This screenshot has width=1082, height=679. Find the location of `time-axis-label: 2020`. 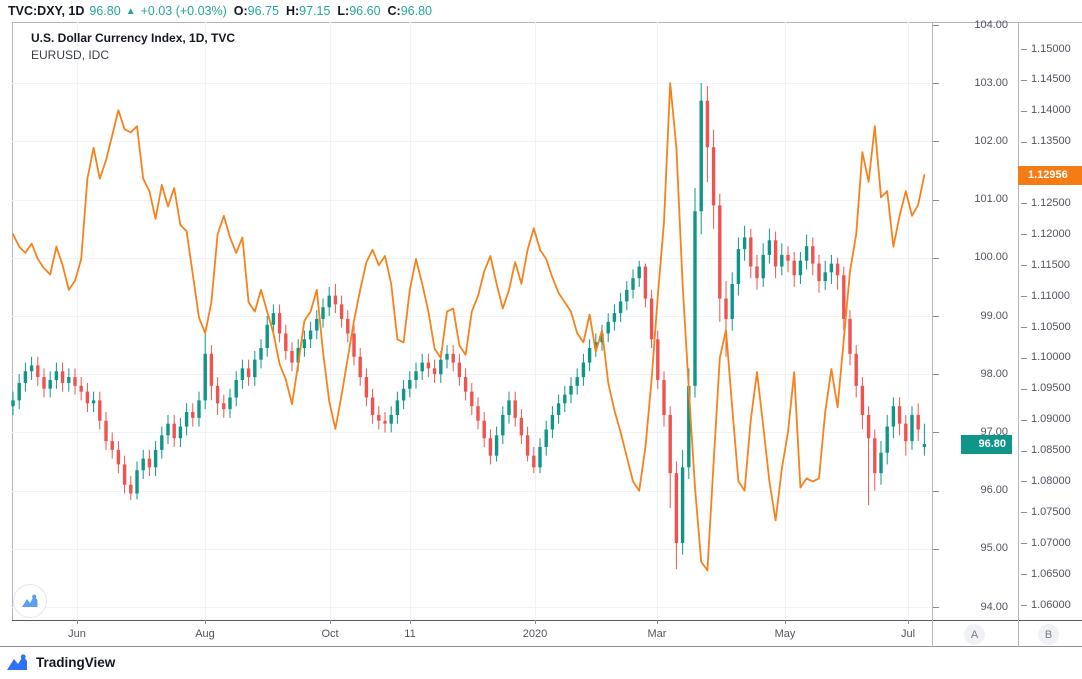

time-axis-label: 2020 is located at coordinates (535, 634).